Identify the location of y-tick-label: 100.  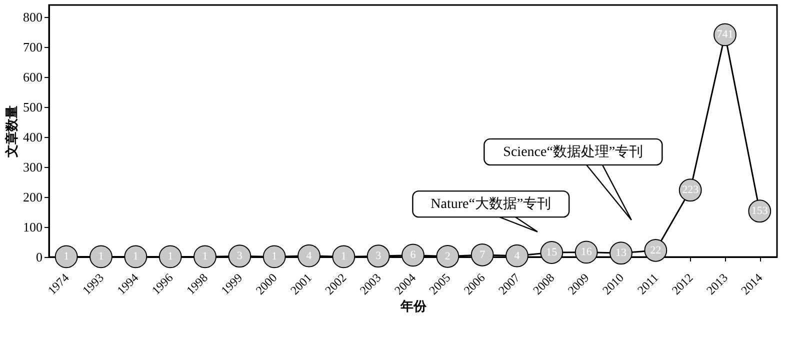
(32, 227).